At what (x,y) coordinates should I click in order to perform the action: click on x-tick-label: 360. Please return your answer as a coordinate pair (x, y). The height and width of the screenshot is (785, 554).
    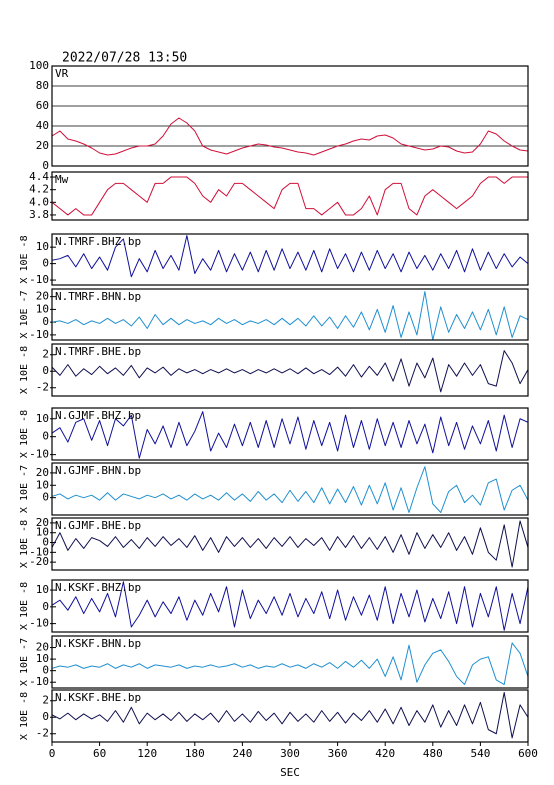
    Looking at the image, I should click on (338, 753).